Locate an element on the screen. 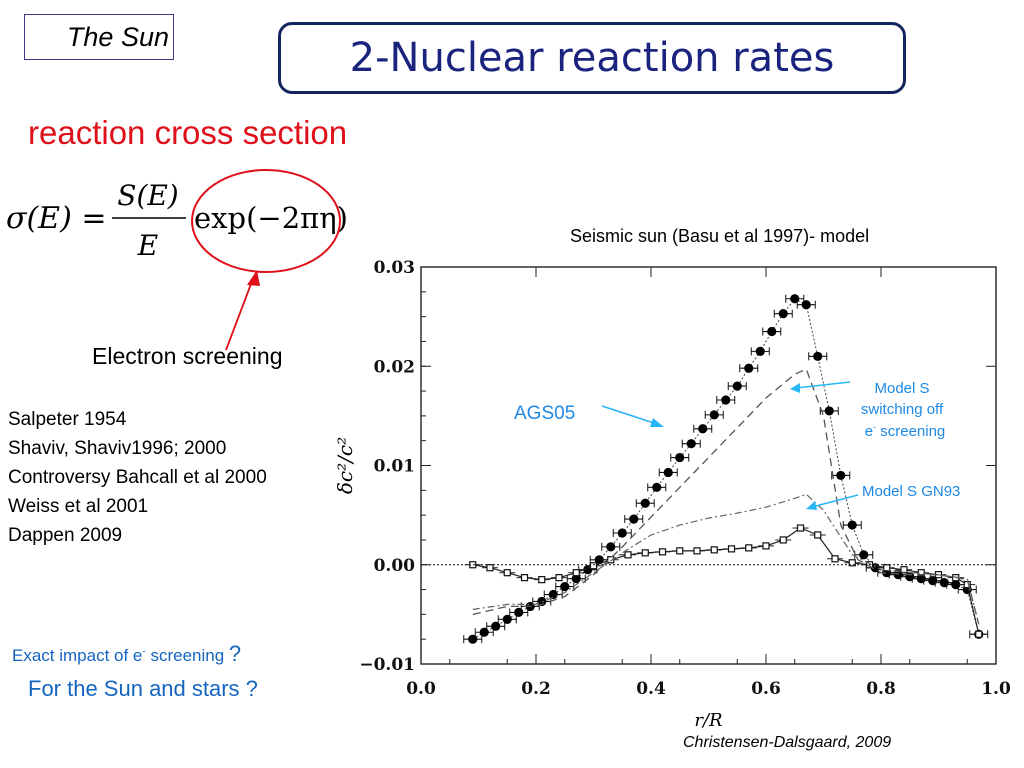 This screenshot has height=768, width=1024. y-axis-label: δc²/c² is located at coordinates (345, 465).